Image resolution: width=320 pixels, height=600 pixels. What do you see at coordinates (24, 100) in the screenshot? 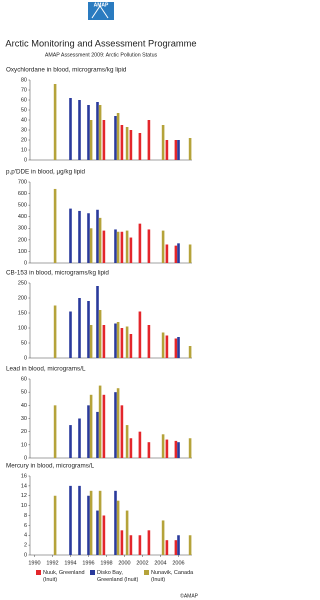
I see `y-tick-label: 60` at bounding box center [24, 100].